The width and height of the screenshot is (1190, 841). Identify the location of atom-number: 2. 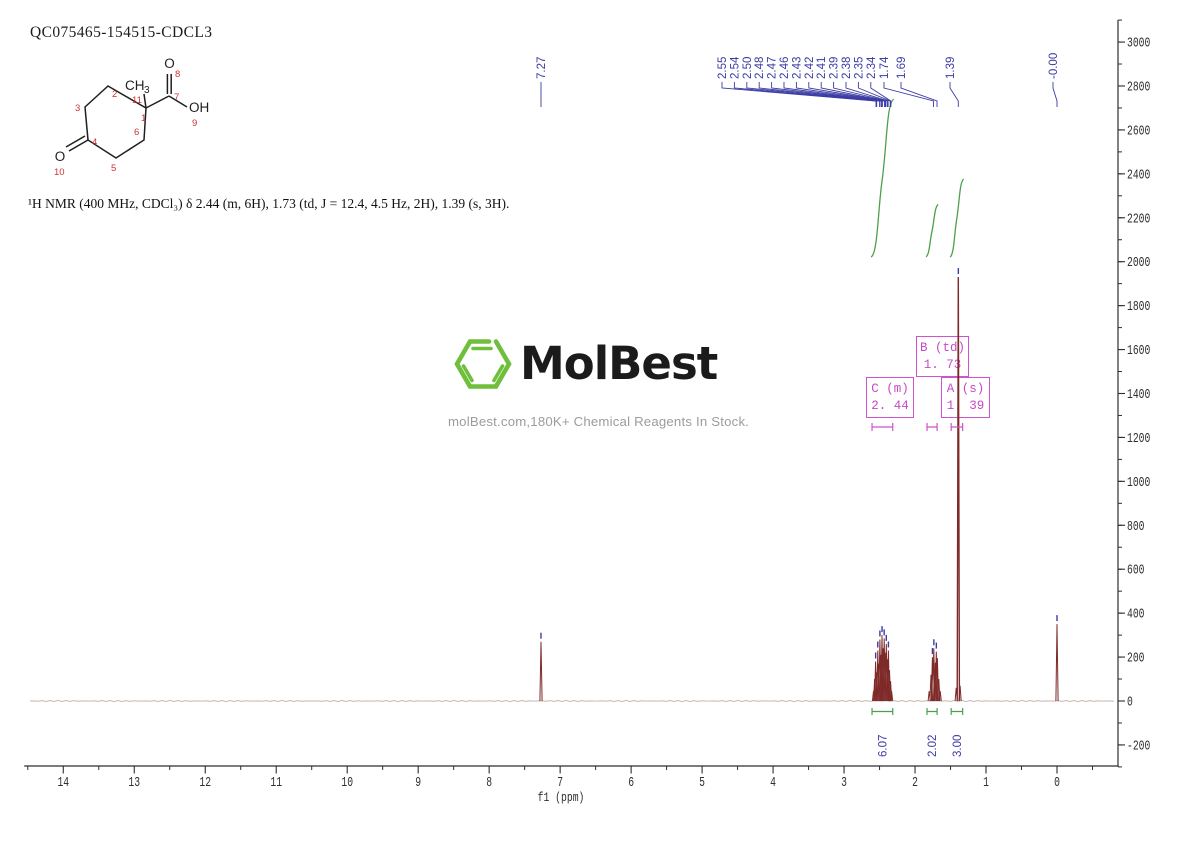
(114, 94).